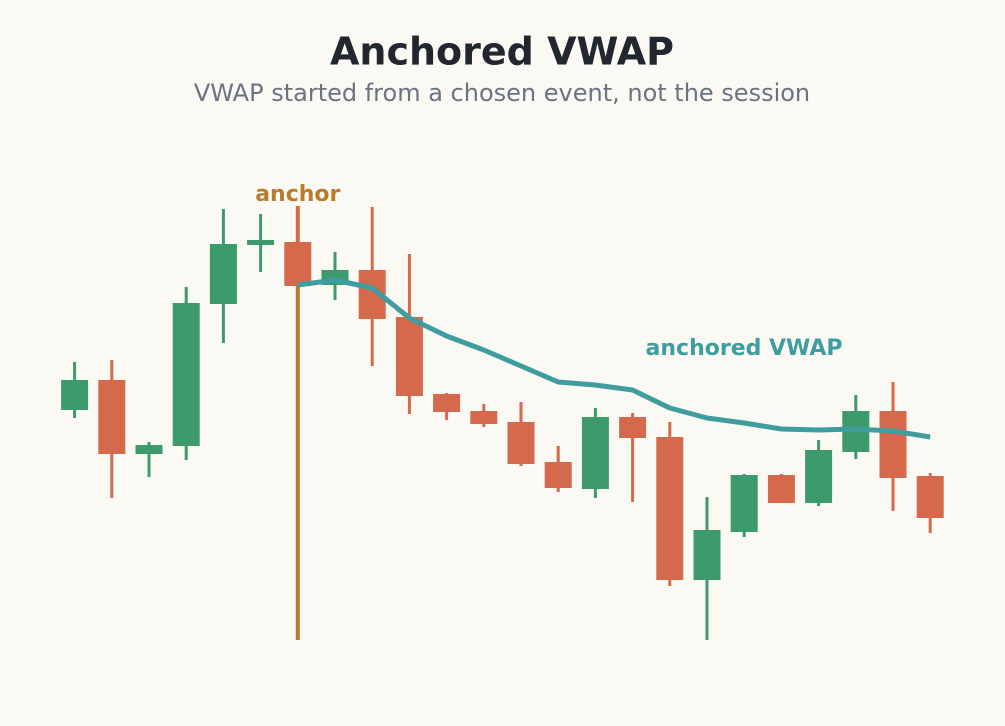  What do you see at coordinates (297, 194) in the screenshot?
I see `anchor-label: anchor` at bounding box center [297, 194].